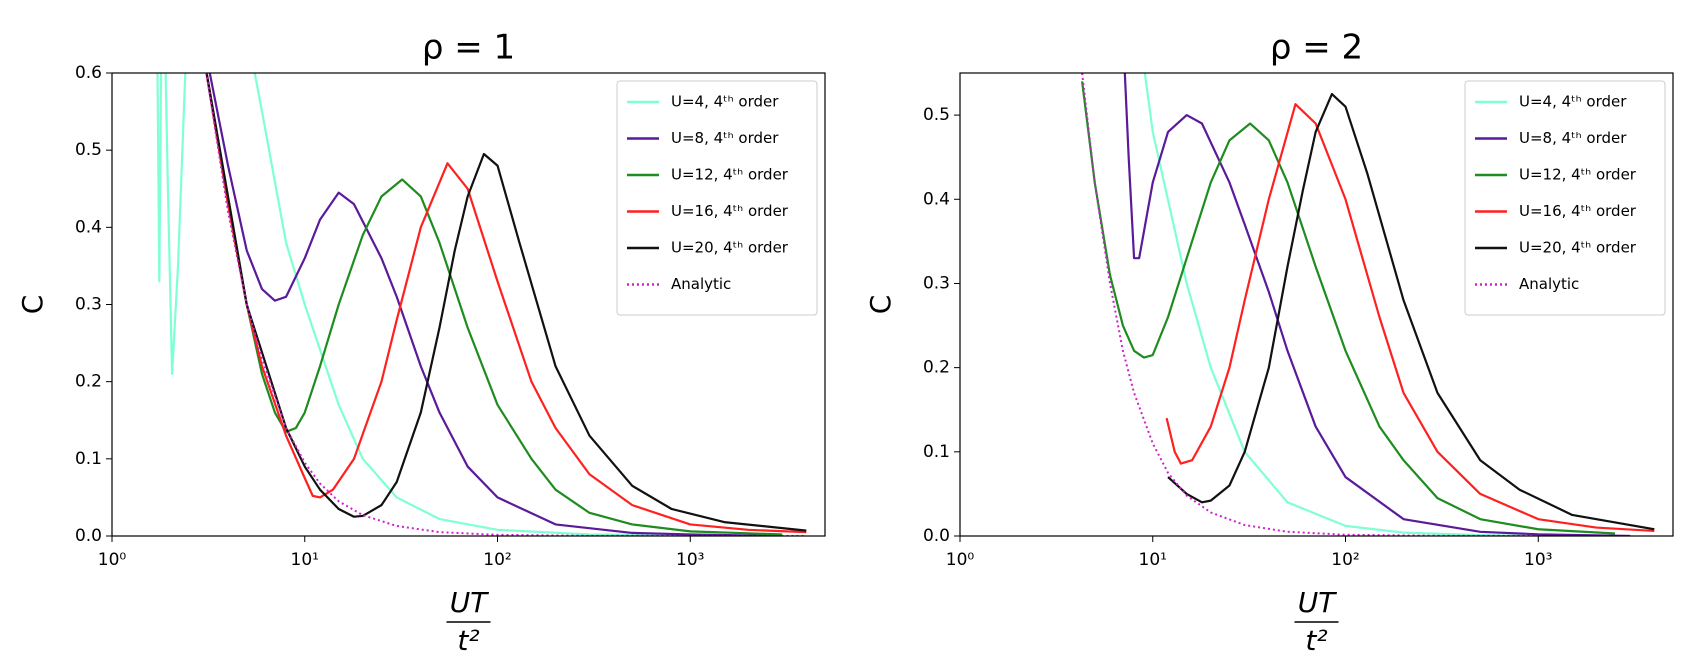 The height and width of the screenshot is (670, 1706). Describe the element at coordinates (468, 48) in the screenshot. I see `chart-title: ρ = 1` at that location.